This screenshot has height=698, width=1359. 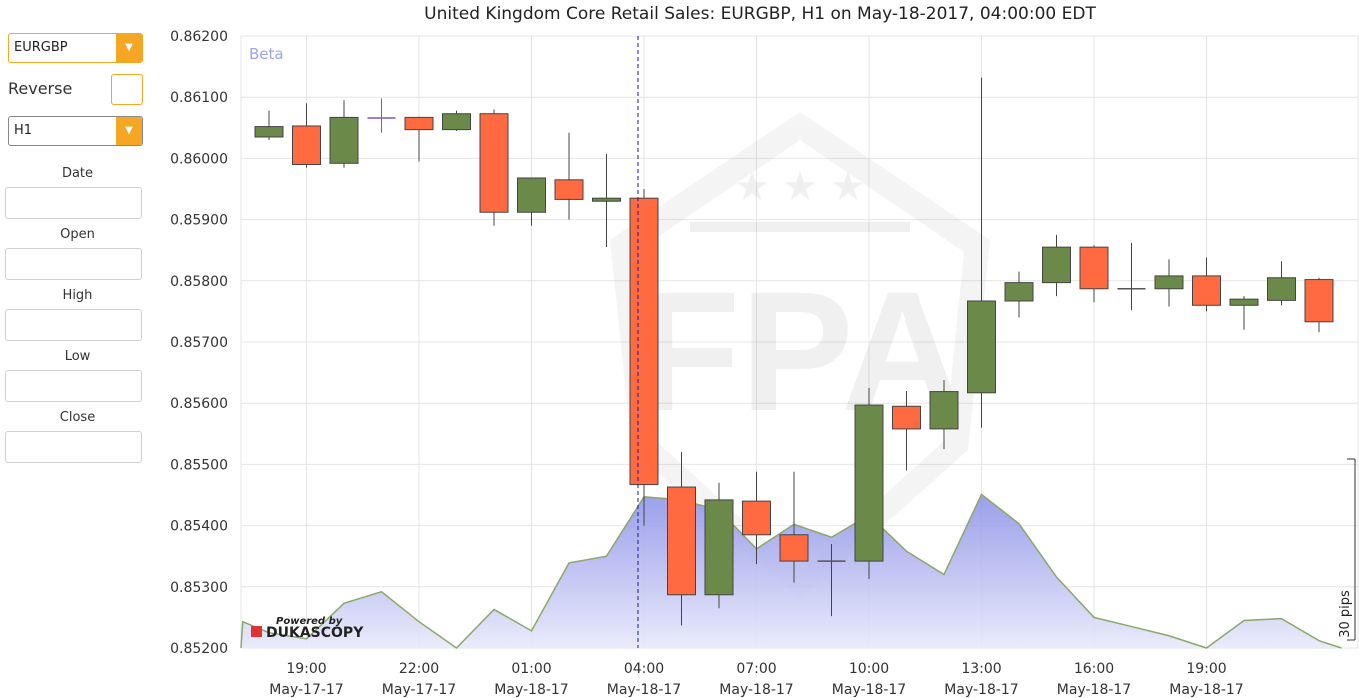 I want to click on low-field, so click(x=73, y=386).